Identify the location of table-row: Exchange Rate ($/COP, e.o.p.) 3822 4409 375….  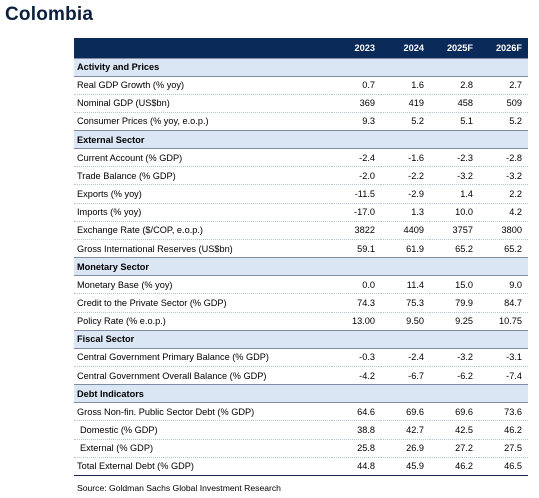
(301, 231).